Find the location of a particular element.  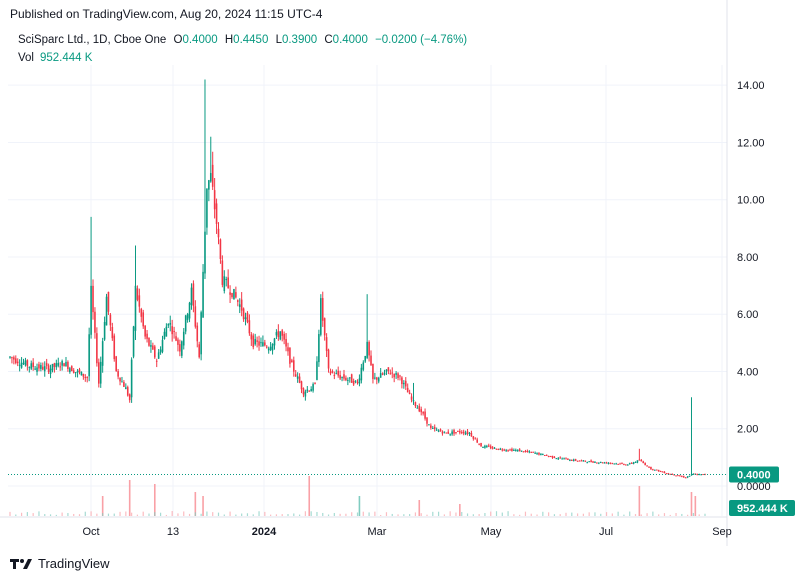

vol-value: 952.444 K is located at coordinates (66, 58).